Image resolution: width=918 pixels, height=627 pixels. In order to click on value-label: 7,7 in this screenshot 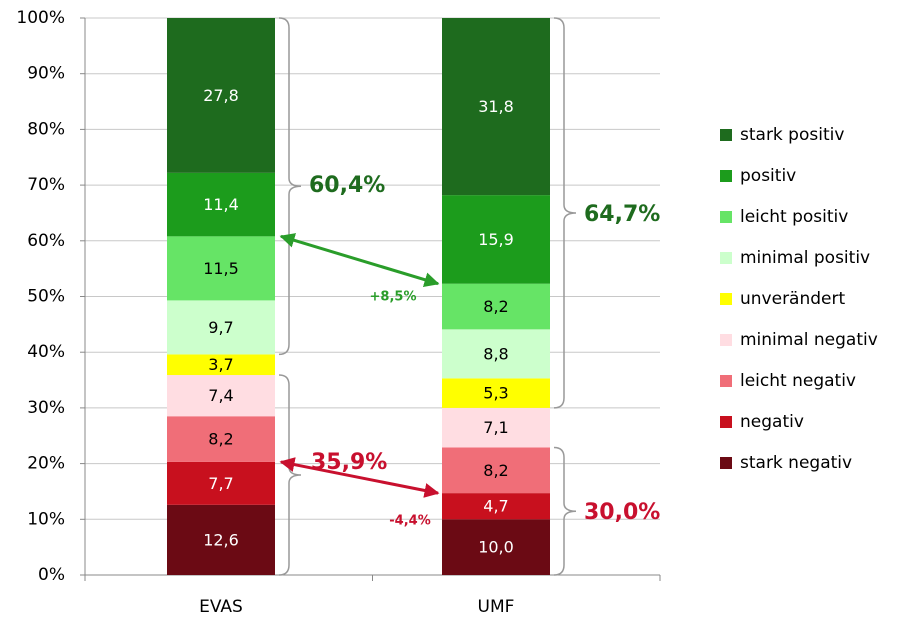, I will do `click(220, 483)`.